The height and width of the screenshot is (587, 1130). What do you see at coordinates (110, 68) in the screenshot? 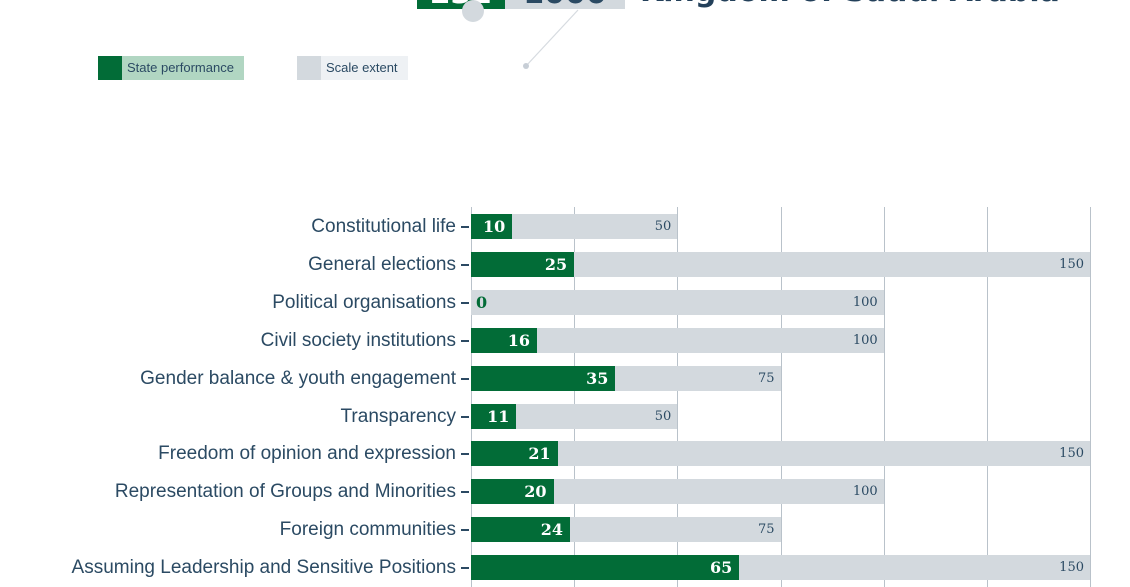
I see `legend-swatch-state` at bounding box center [110, 68].